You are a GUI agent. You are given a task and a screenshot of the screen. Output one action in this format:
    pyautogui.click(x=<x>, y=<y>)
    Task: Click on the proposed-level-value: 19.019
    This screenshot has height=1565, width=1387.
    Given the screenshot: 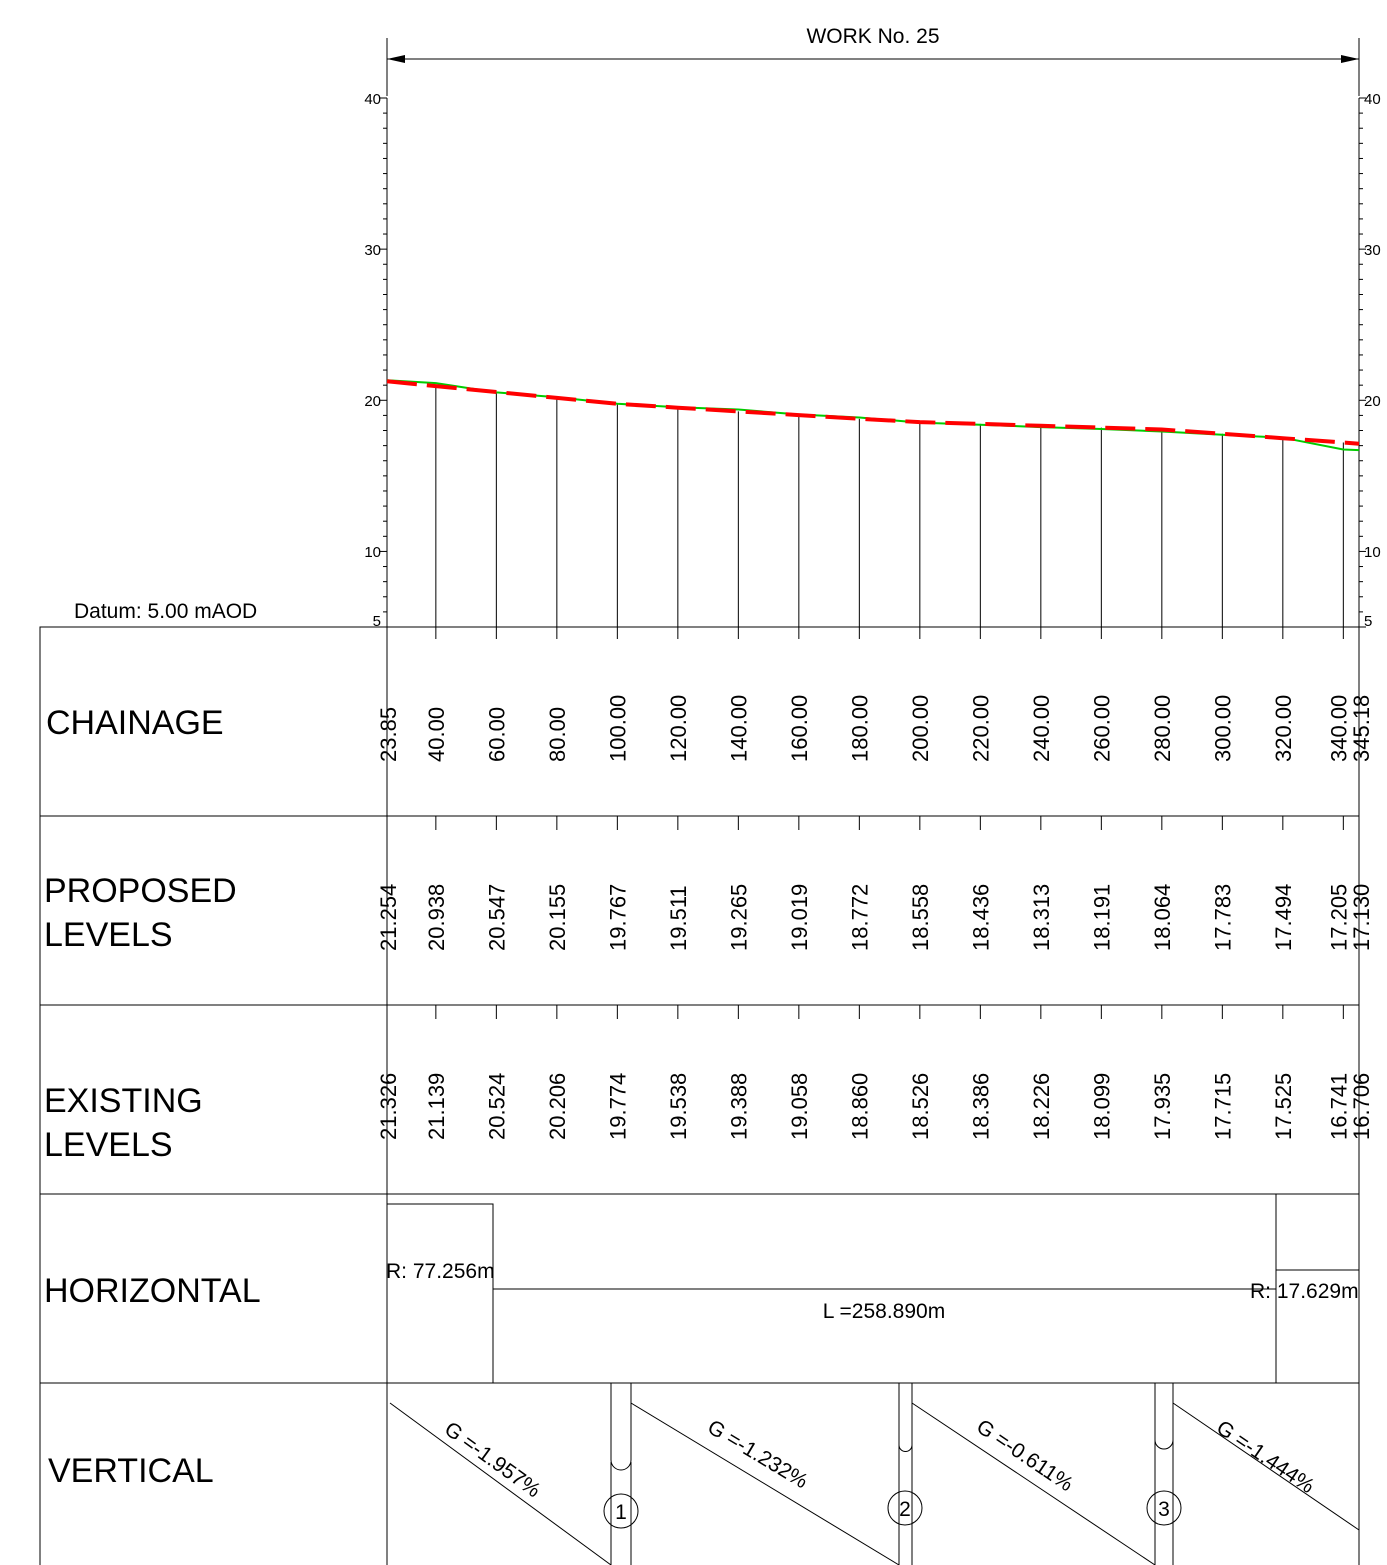 What is the action you would take?
    pyautogui.click(x=799, y=917)
    